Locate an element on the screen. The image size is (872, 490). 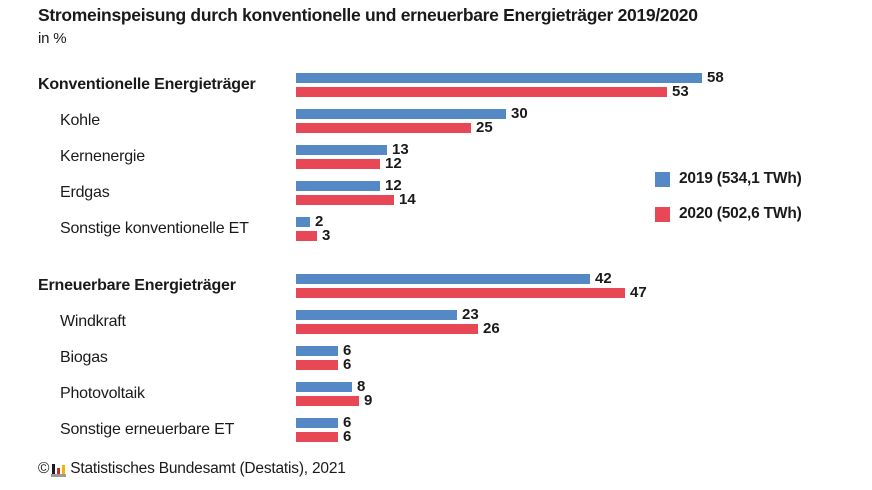
bar-line-2019: 42 is located at coordinates (471, 278).